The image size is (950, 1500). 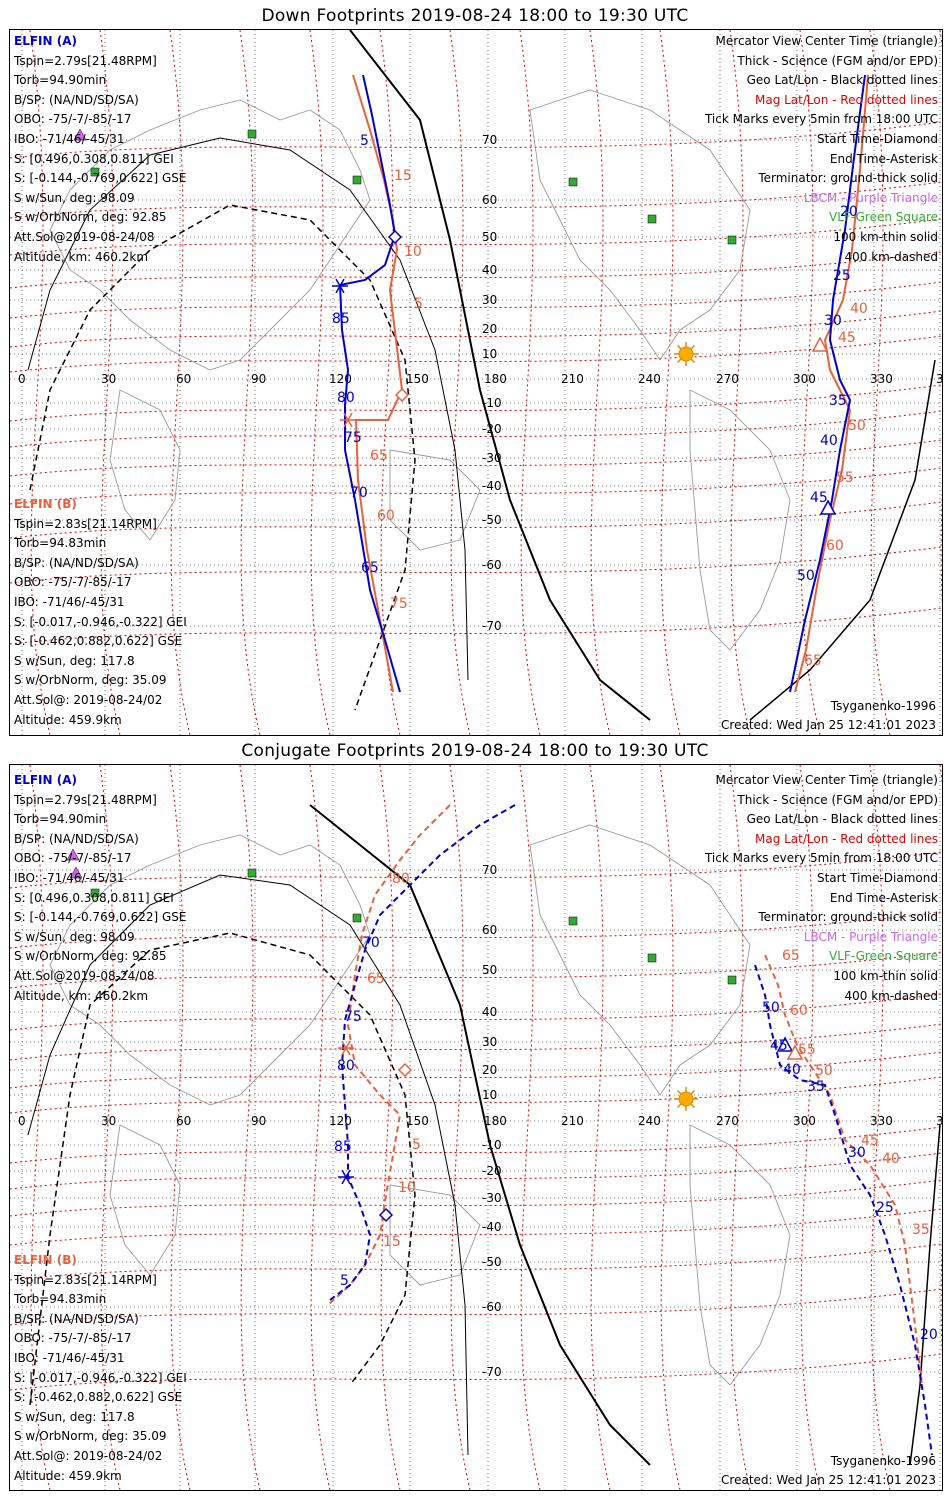 I want to click on elfin-b-tick-label: 55, so click(x=845, y=478).